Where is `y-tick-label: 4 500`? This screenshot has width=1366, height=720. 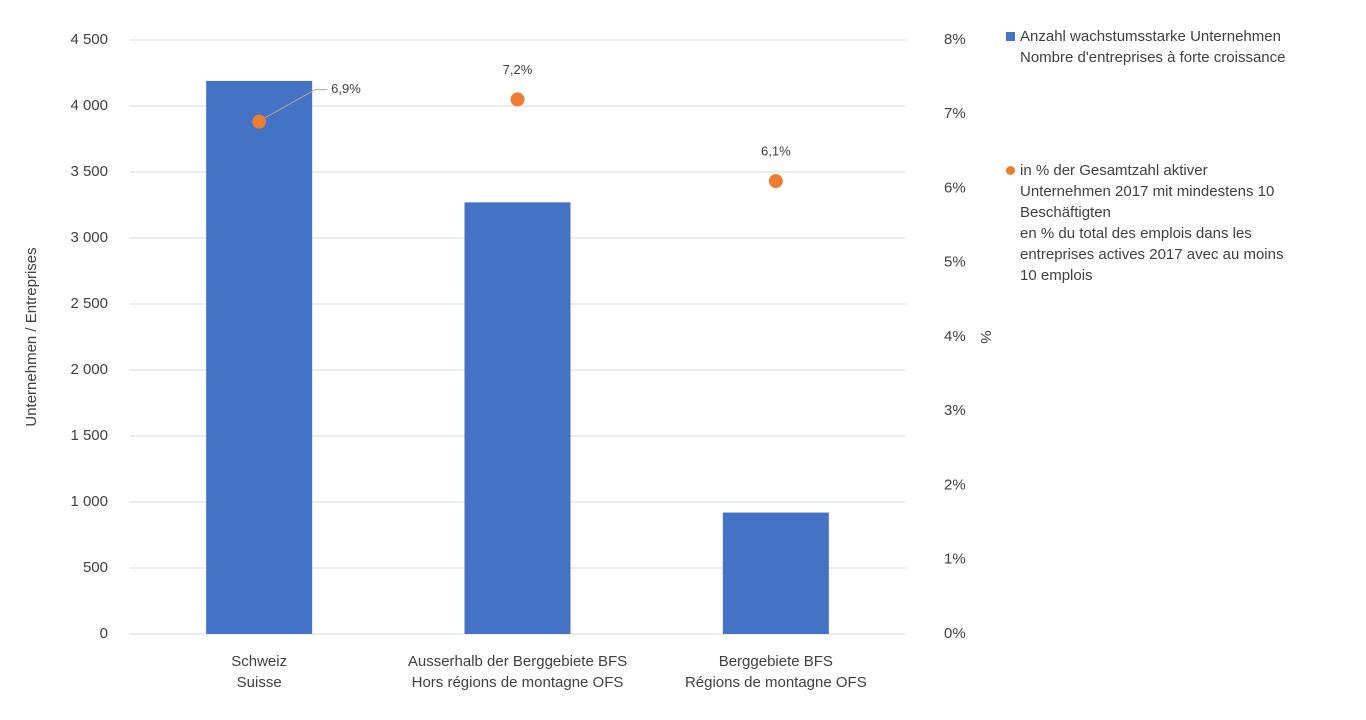 y-tick-label: 4 500 is located at coordinates (89, 39).